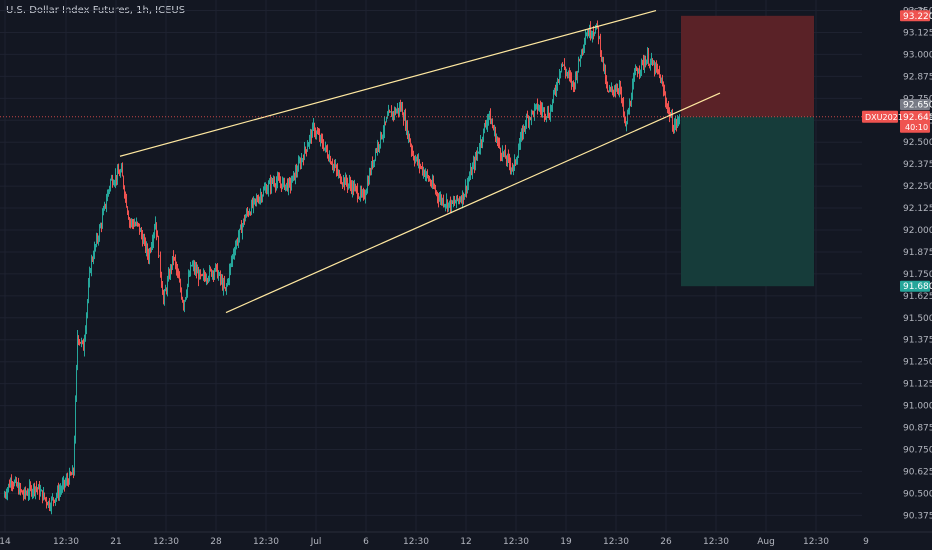 The width and height of the screenshot is (932, 550). I want to click on position-zones, so click(747, 151).